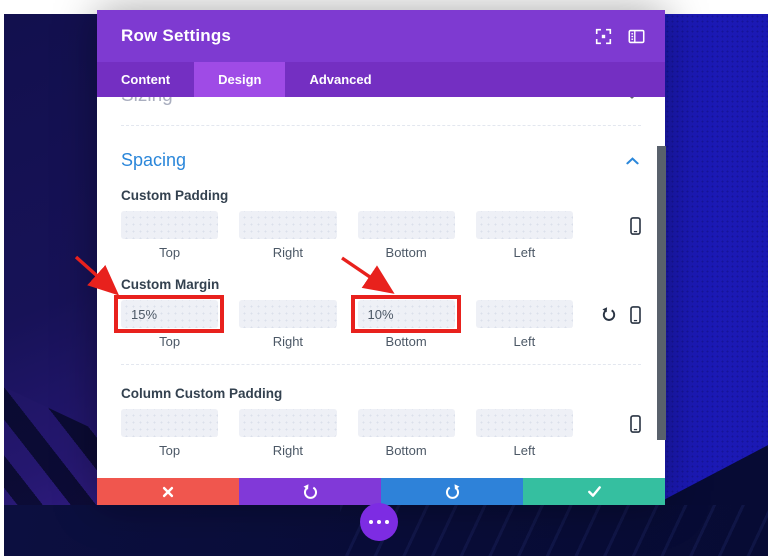 This screenshot has width=768, height=556. Describe the element at coordinates (146, 79) in the screenshot. I see `tab-content: Content` at that location.